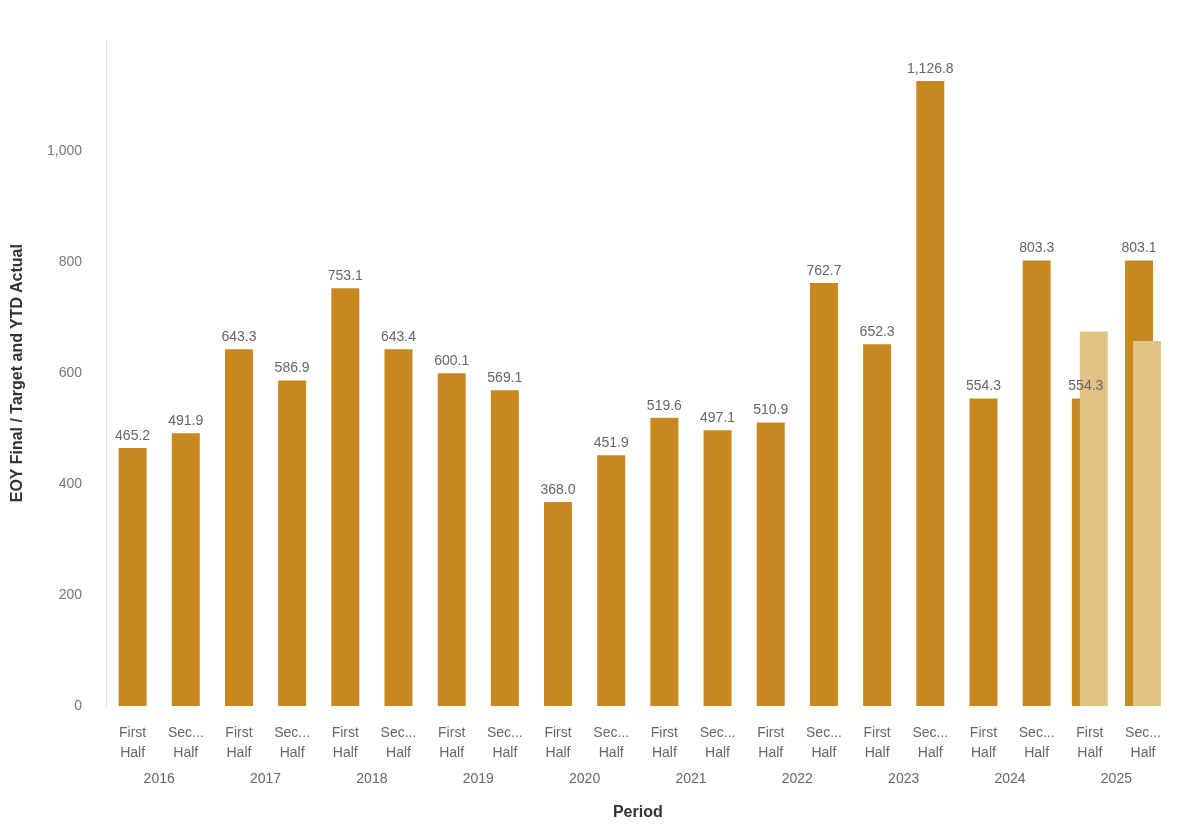 This screenshot has width=1186, height=824. I want to click on text: 2016, so click(159, 777).